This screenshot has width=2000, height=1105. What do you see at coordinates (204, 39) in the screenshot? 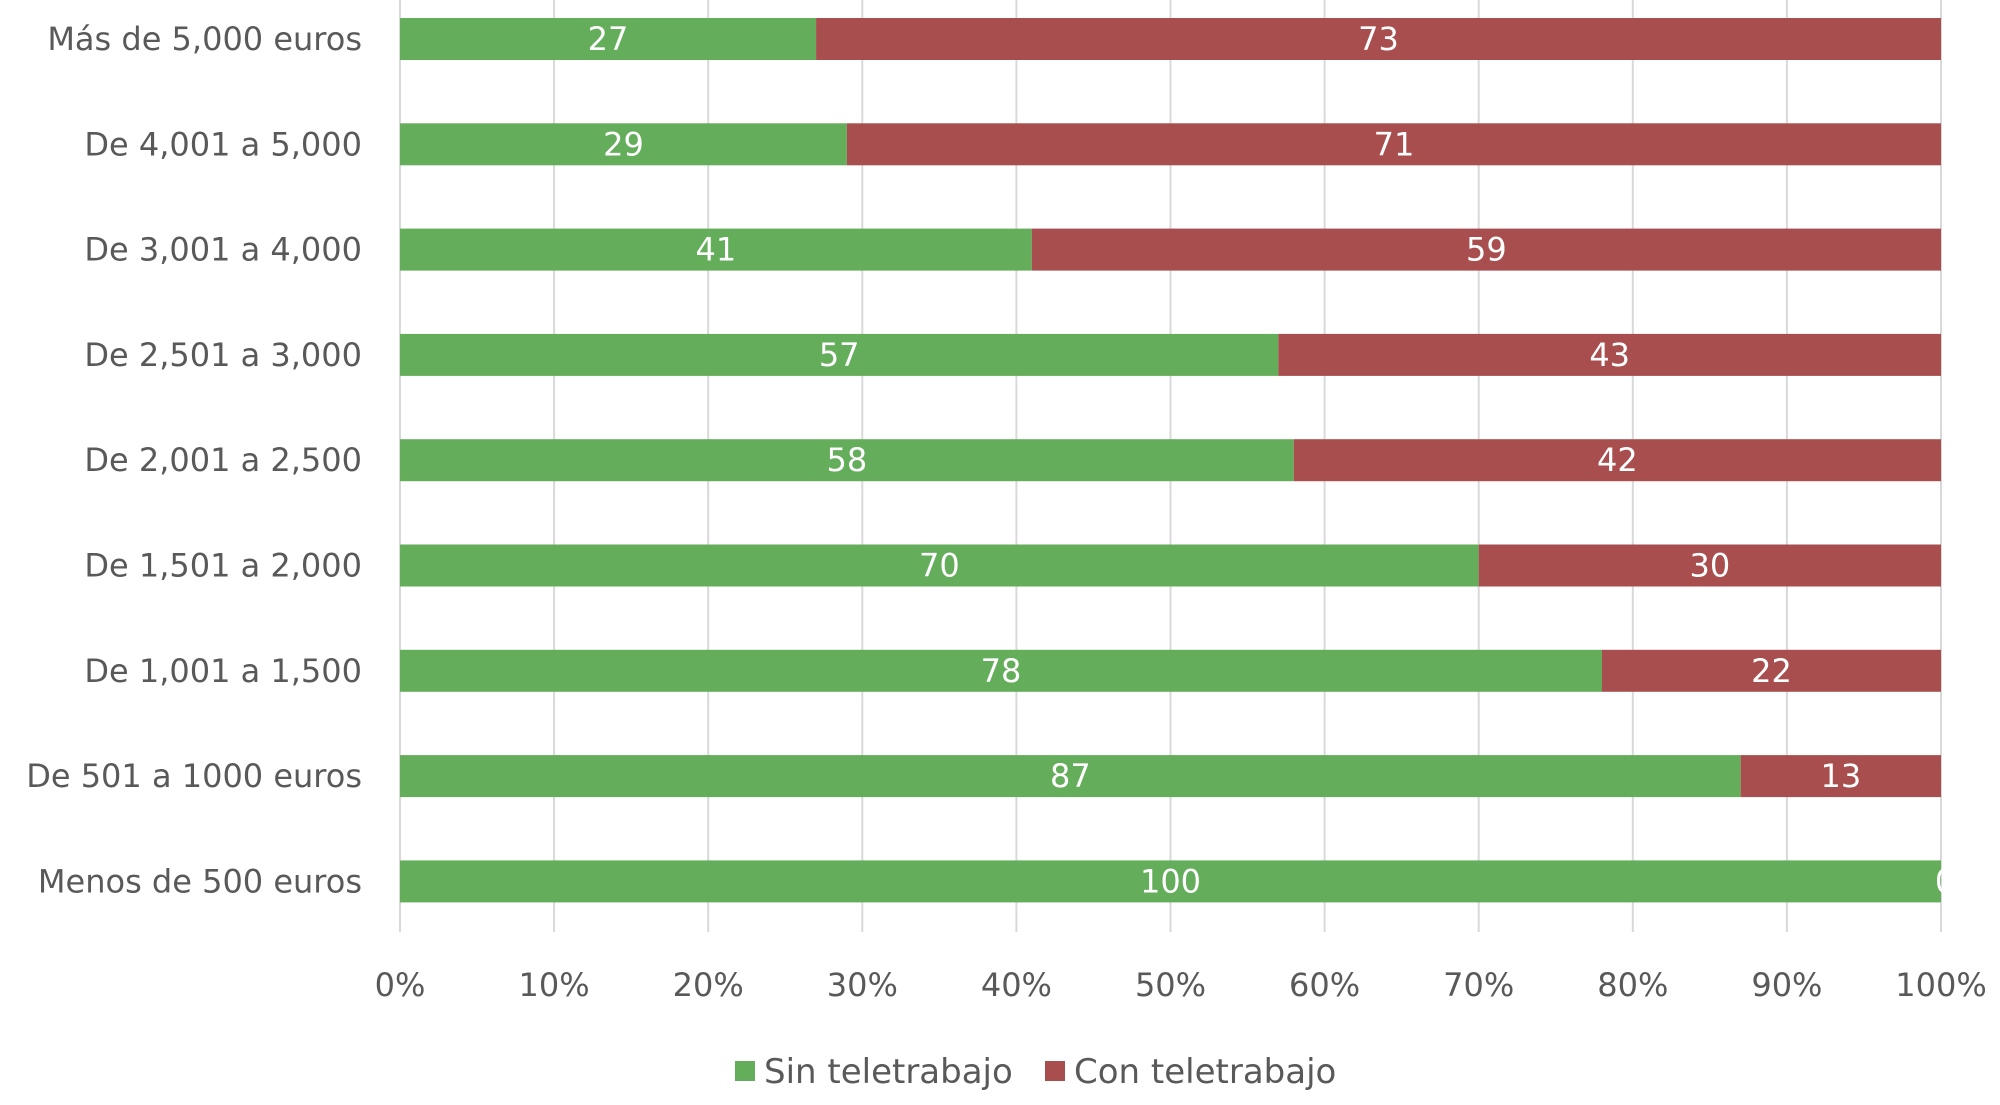
I see `category-label: Más de 5,000 euros` at bounding box center [204, 39].